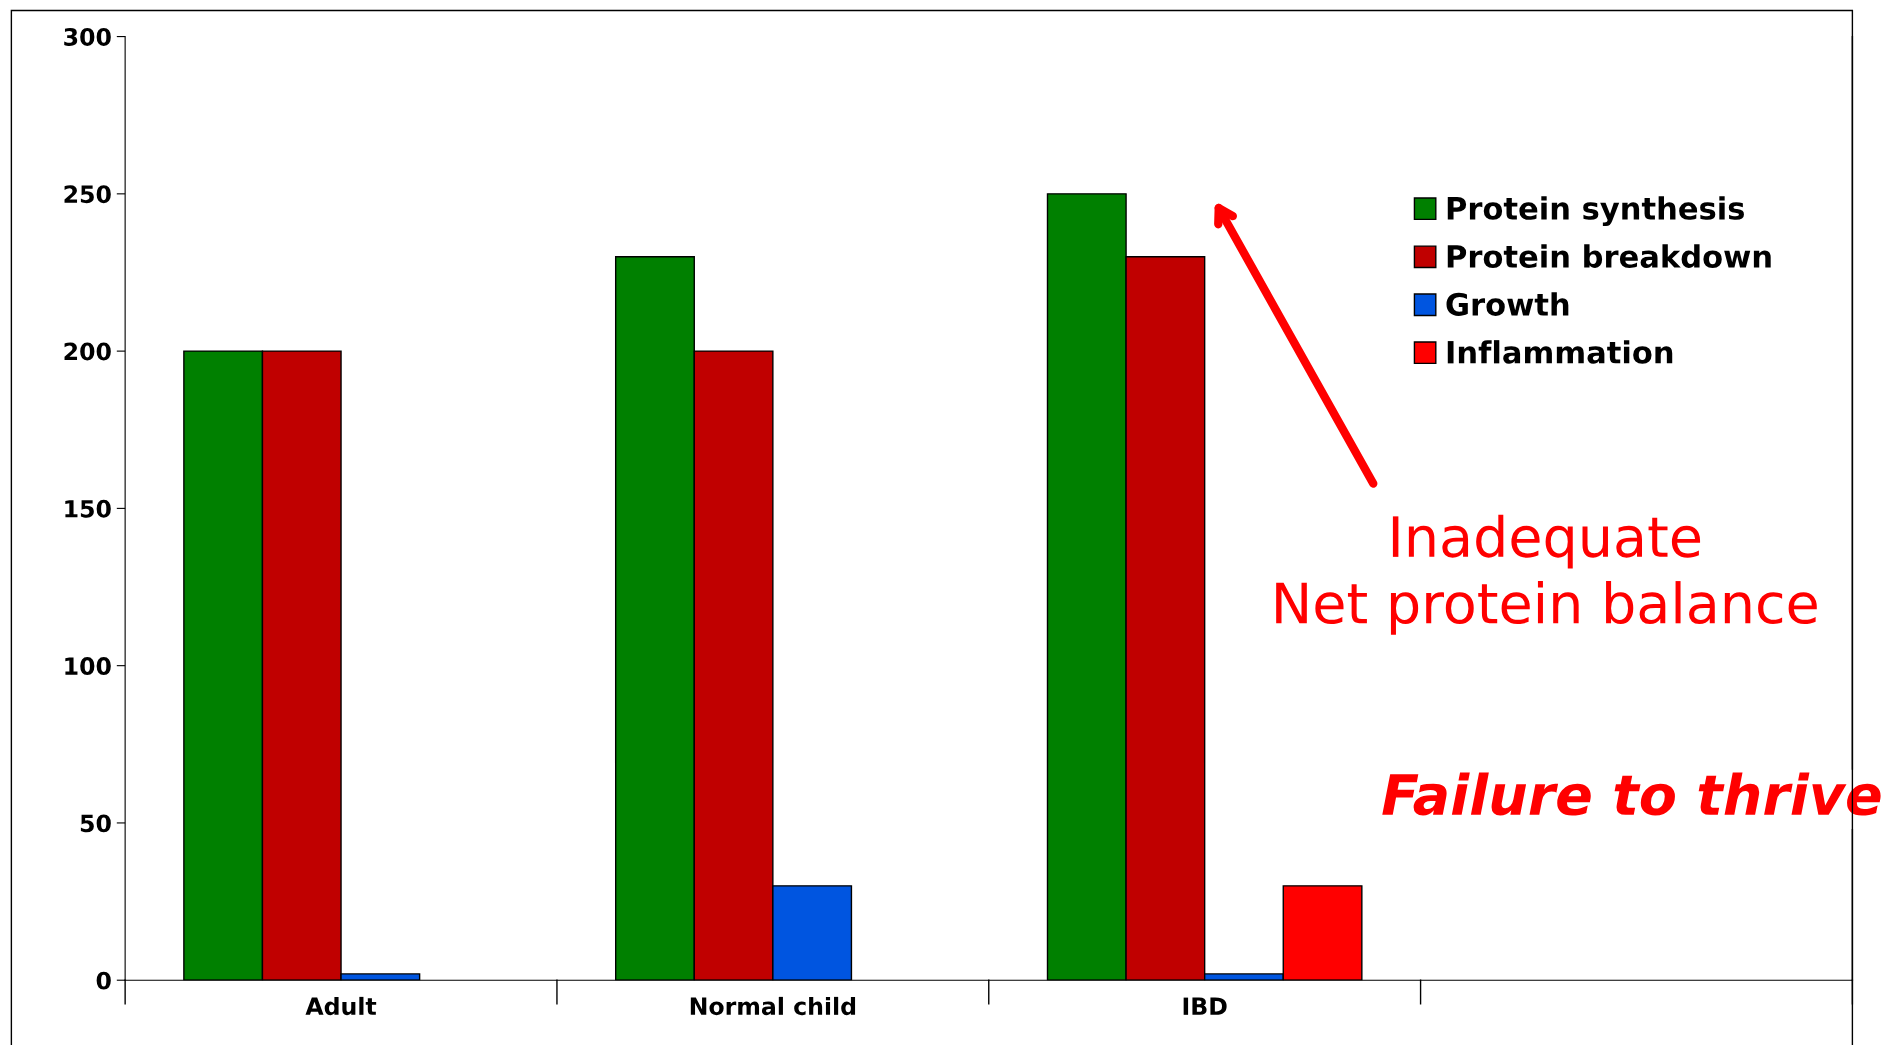 Image resolution: width=1896 pixels, height=1045 pixels. What do you see at coordinates (773, 1006) in the screenshot?
I see `x-tick-label: Normal child` at bounding box center [773, 1006].